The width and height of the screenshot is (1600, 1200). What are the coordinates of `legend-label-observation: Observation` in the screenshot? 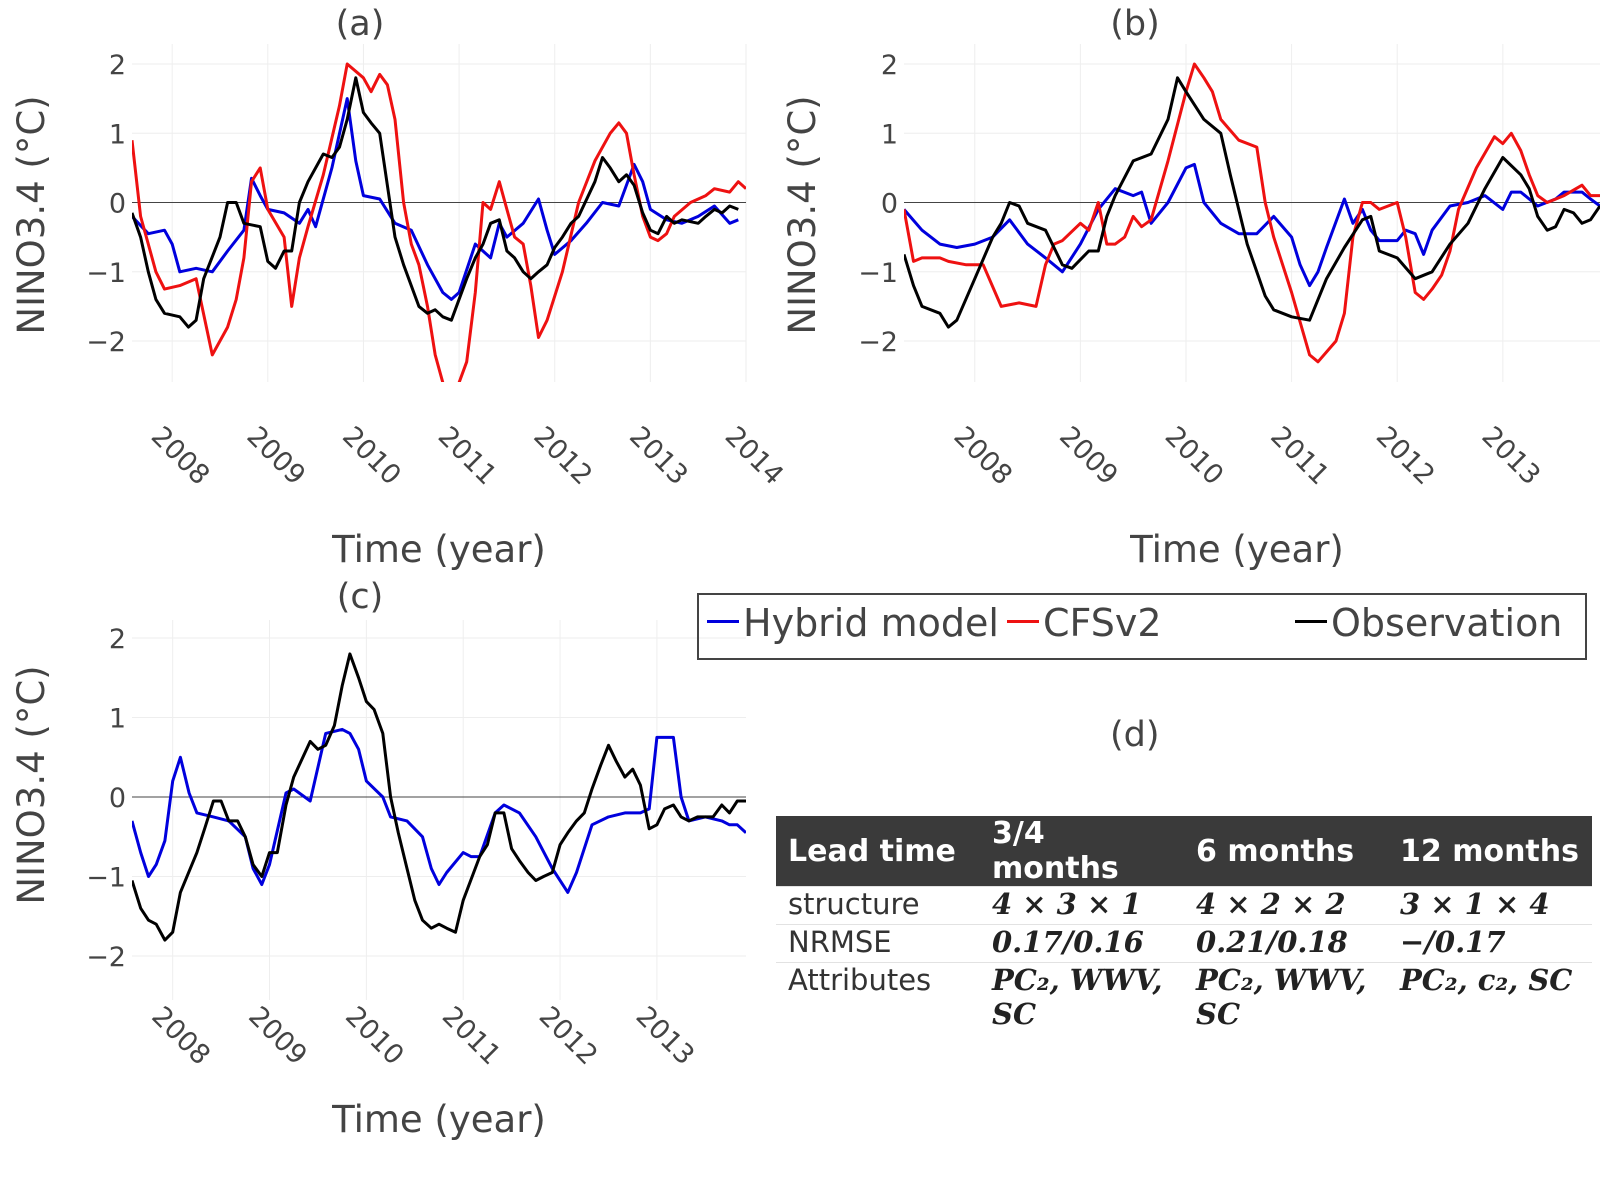 It's located at (1447, 623).